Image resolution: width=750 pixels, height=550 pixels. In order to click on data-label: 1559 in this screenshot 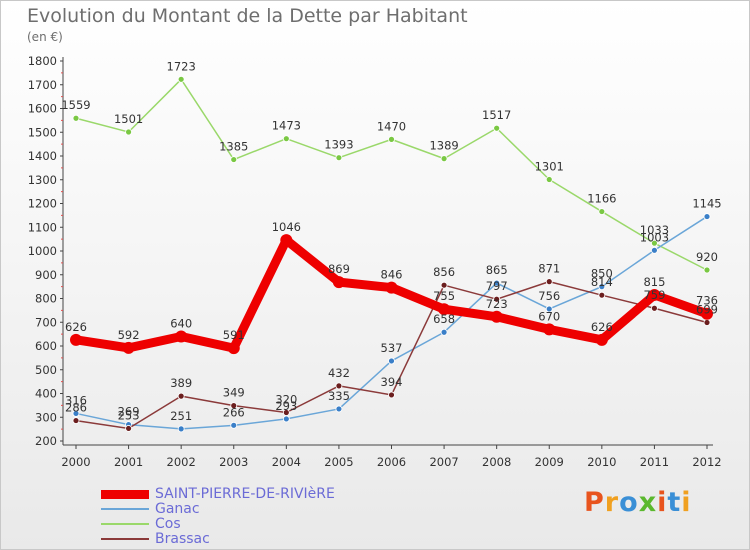, I will do `click(75, 105)`.